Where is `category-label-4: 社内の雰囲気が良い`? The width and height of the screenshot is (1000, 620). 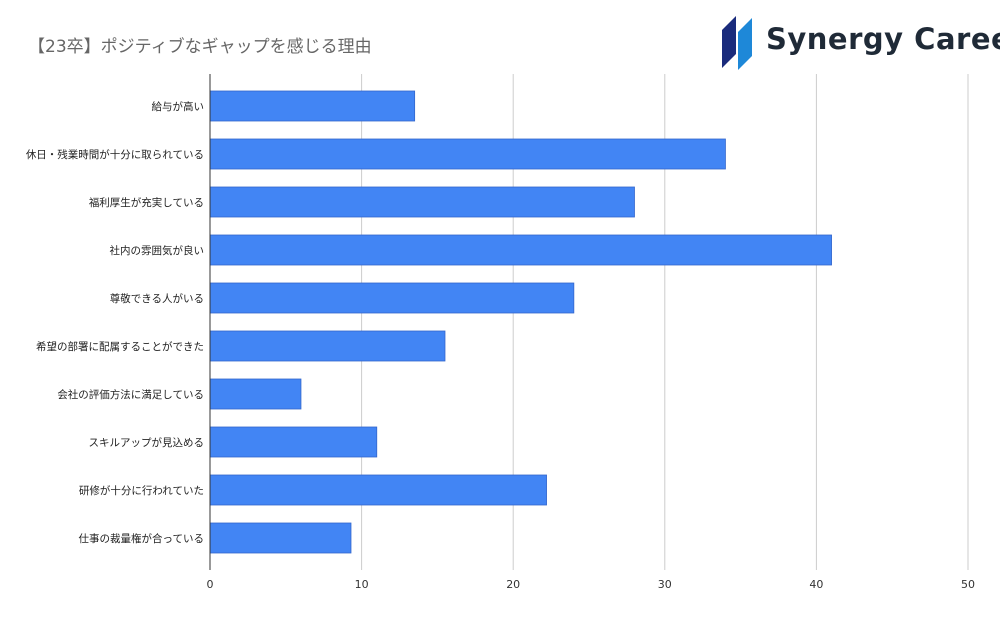 category-label-4: 社内の雰囲気が良い is located at coordinates (157, 250).